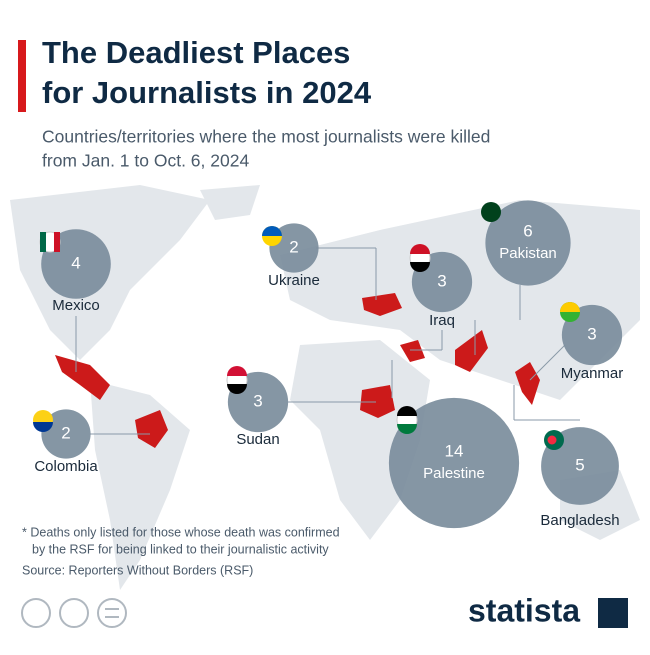  Describe the element at coordinates (196, 52) in the screenshot. I see `title: The Deadliest Places` at that location.